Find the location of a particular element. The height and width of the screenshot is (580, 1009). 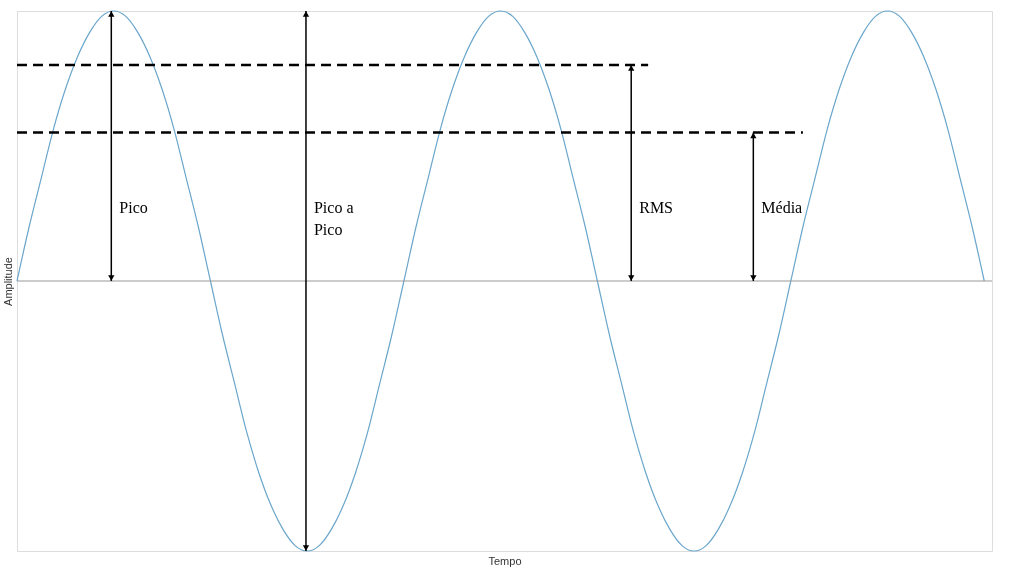

annotation: Pico a Pico is located at coordinates (333, 219).